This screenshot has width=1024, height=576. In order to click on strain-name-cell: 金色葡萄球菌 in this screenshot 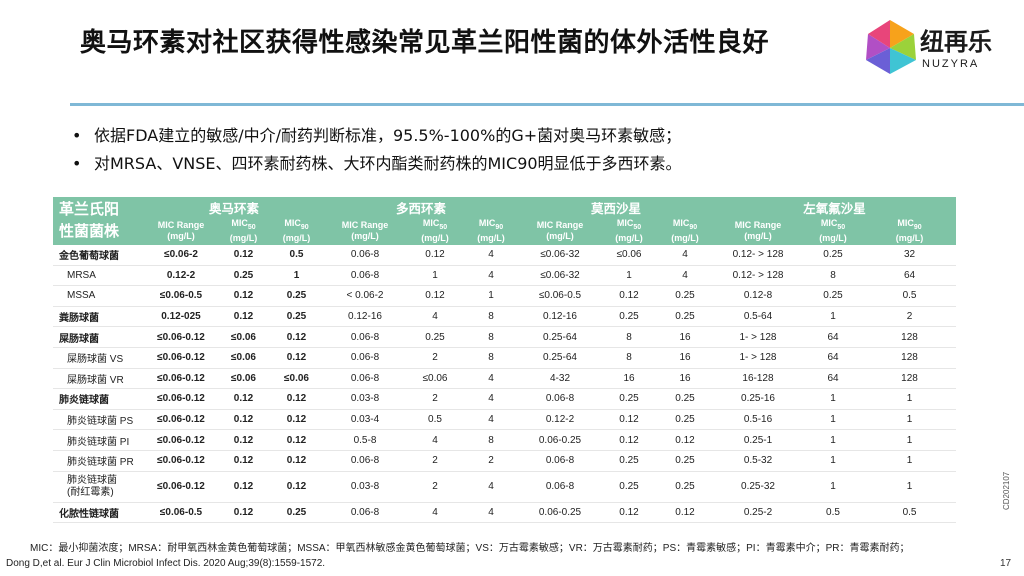, I will do `click(99, 255)`.